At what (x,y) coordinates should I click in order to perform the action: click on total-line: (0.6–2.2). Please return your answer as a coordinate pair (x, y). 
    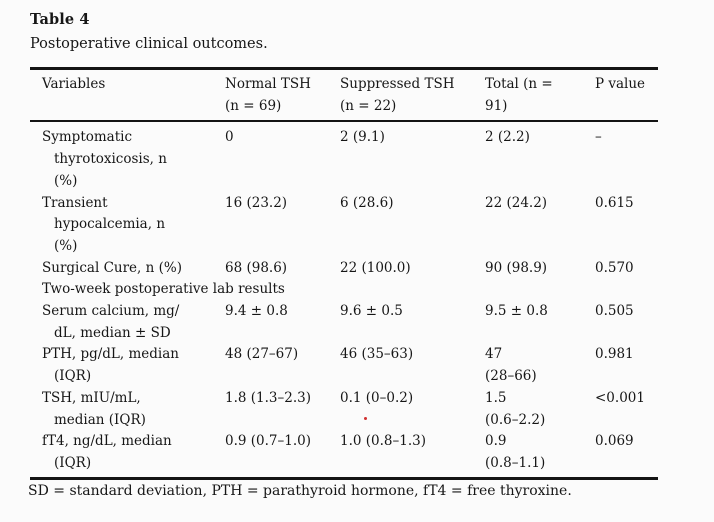
    Looking at the image, I should click on (515, 419).